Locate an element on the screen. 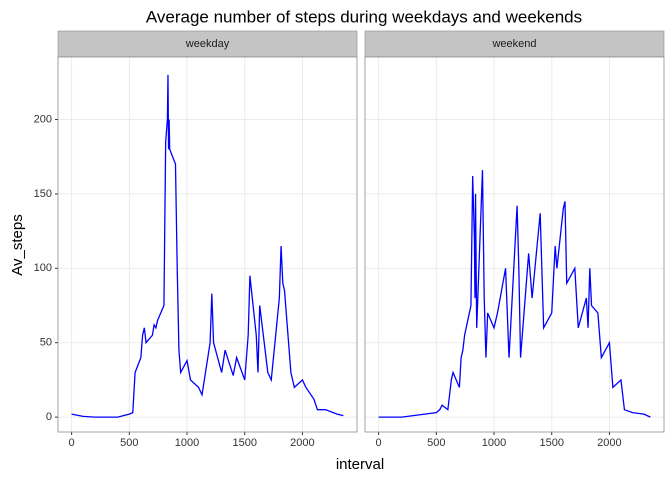 The height and width of the screenshot is (485, 672). y-axis-label: Av_steps is located at coordinates (17, 244).